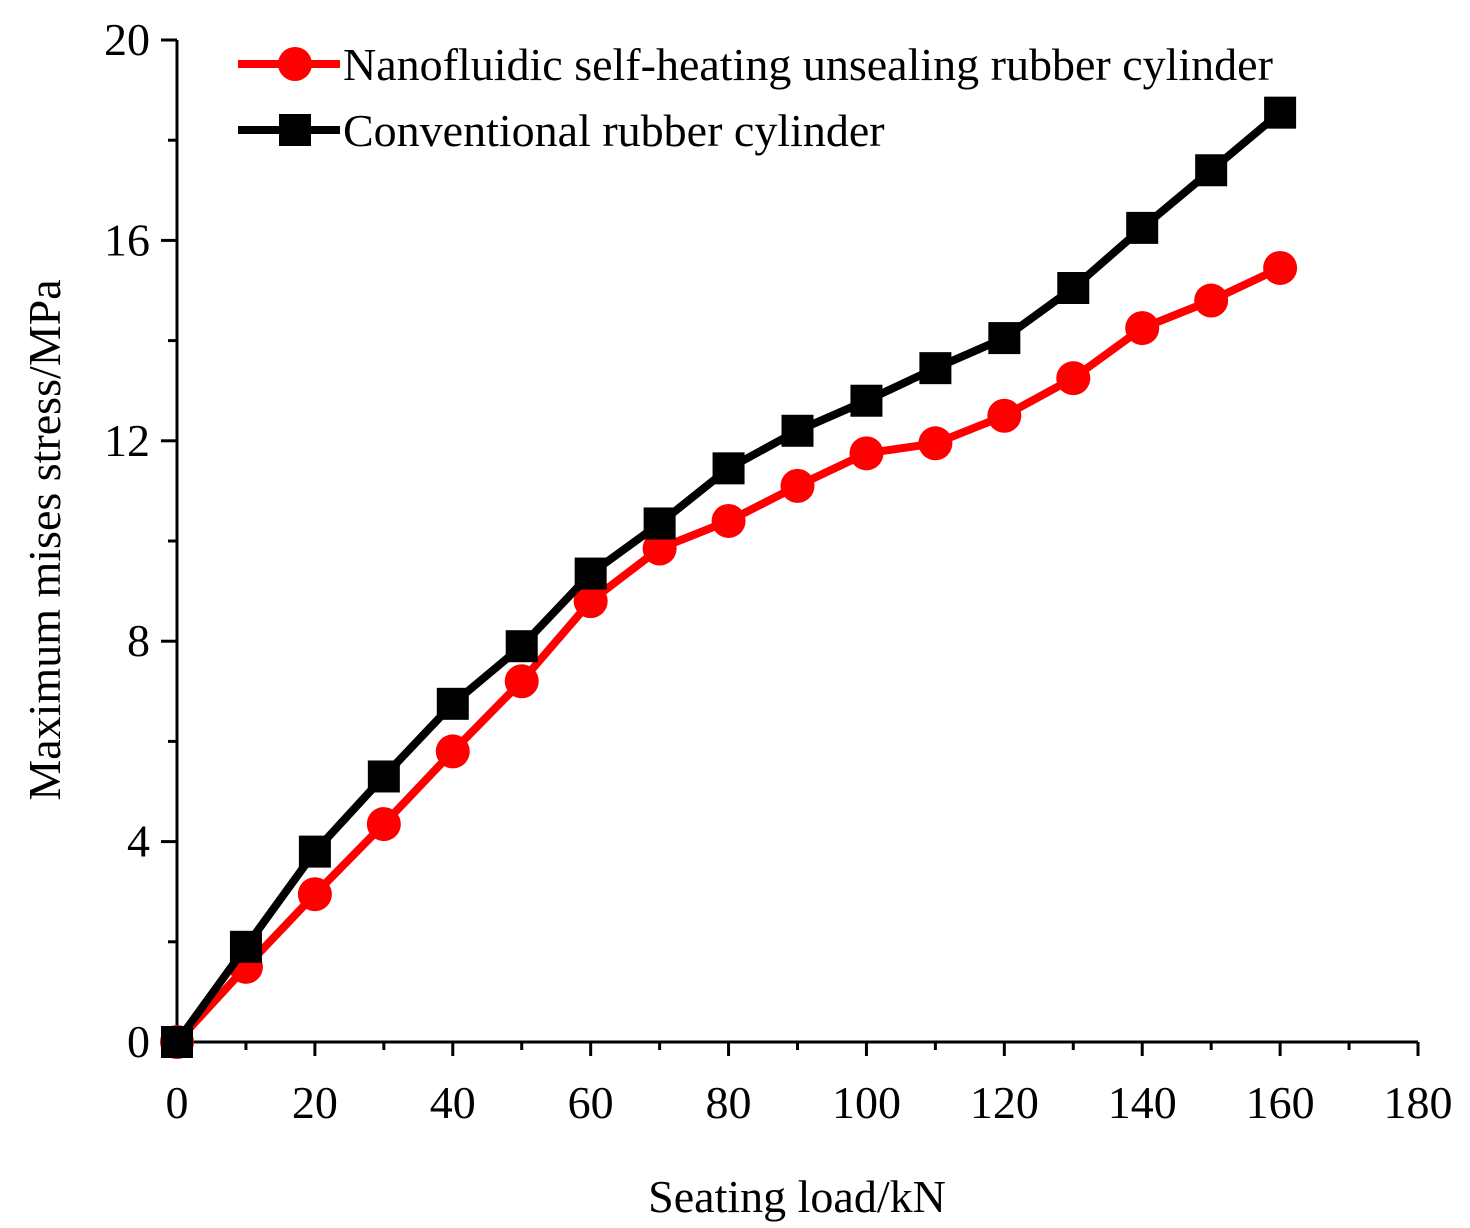 This screenshot has height=1228, width=1470. What do you see at coordinates (315, 1102) in the screenshot?
I see `x-tick-label: 20` at bounding box center [315, 1102].